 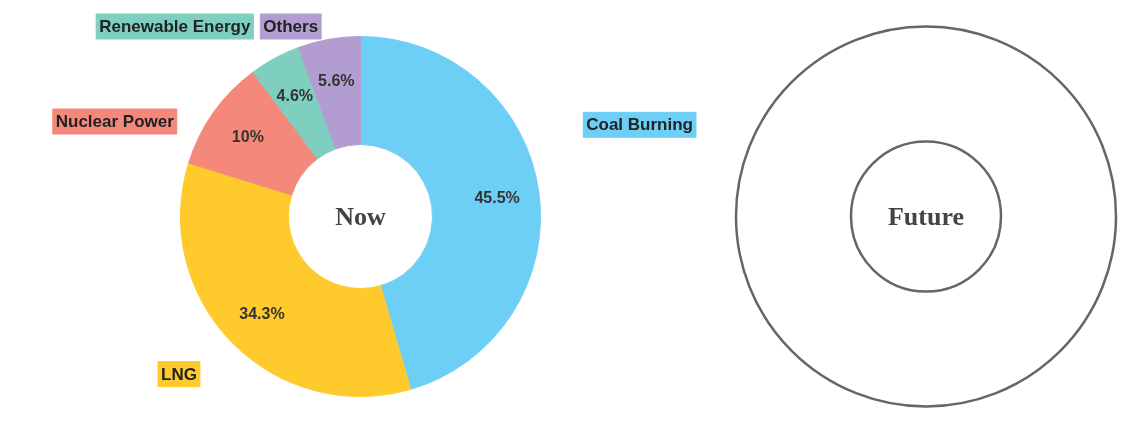 I want to click on data-label: 10%, so click(x=247, y=137).